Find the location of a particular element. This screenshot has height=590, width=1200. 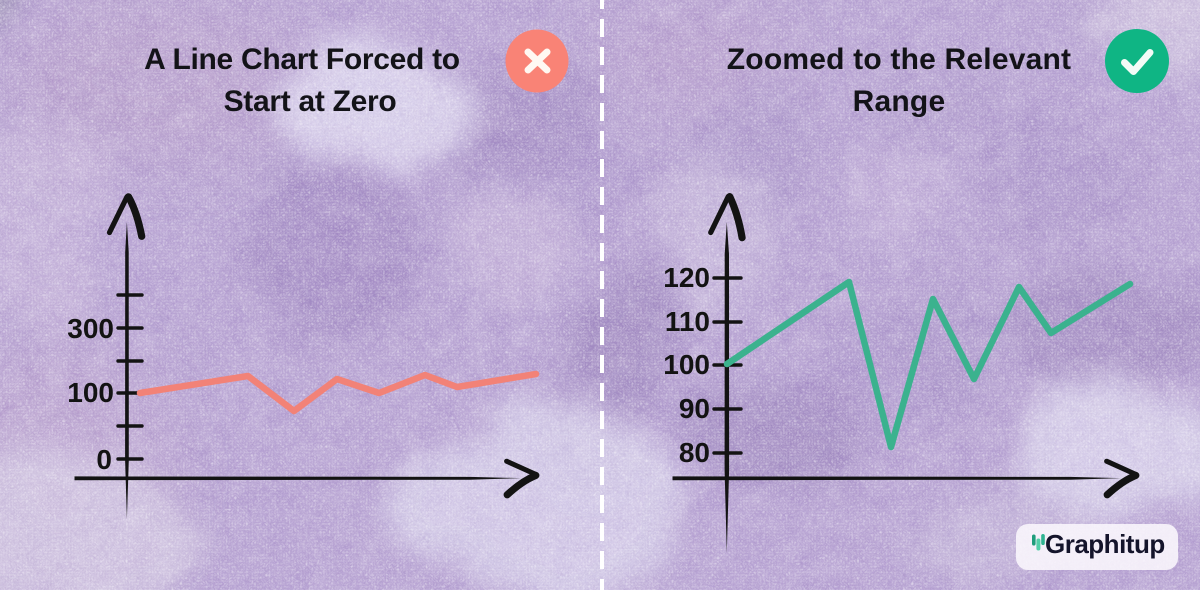

svg-text: 90 is located at coordinates (694, 408).